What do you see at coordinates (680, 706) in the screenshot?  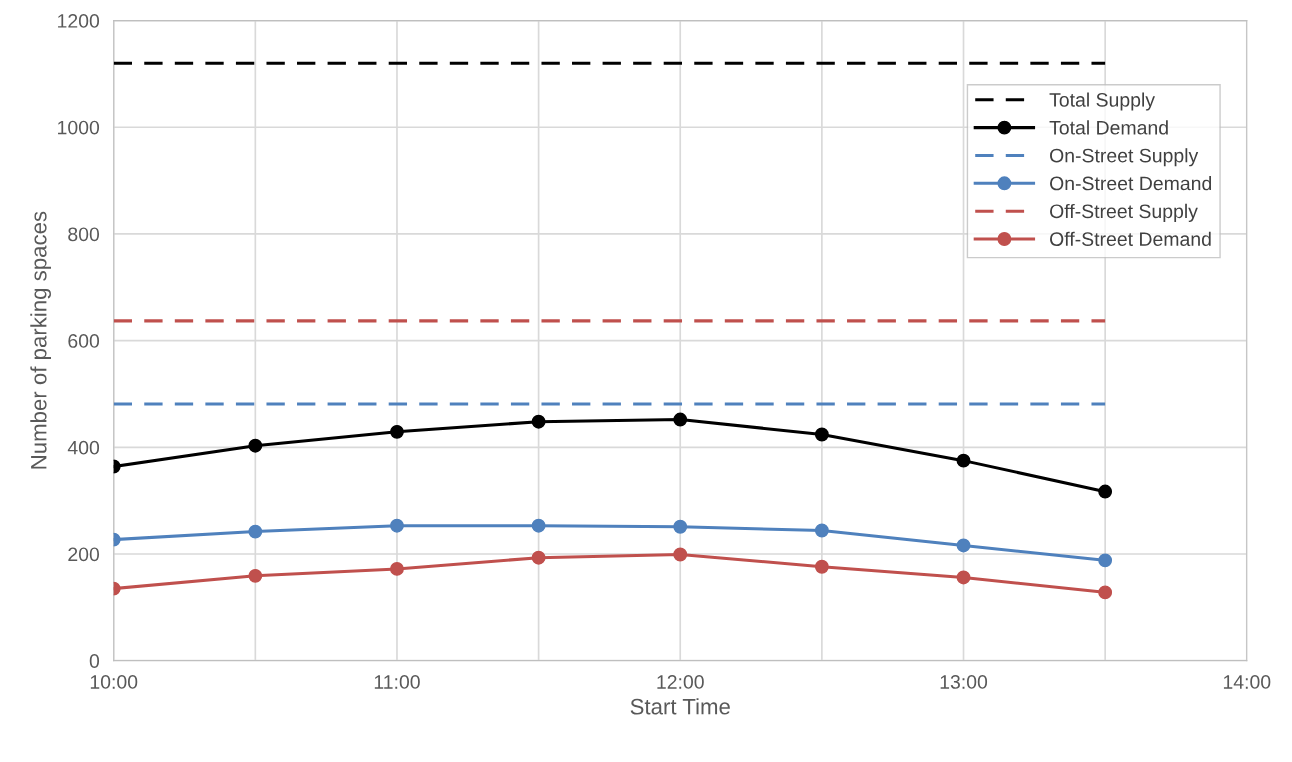 I see `x-axis-title: Start Time` at bounding box center [680, 706].